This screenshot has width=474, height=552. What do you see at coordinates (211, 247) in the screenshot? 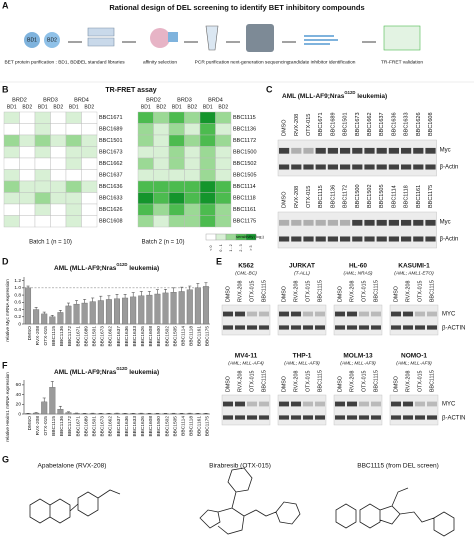
I see `legend-label: < 0` at bounding box center [211, 247].